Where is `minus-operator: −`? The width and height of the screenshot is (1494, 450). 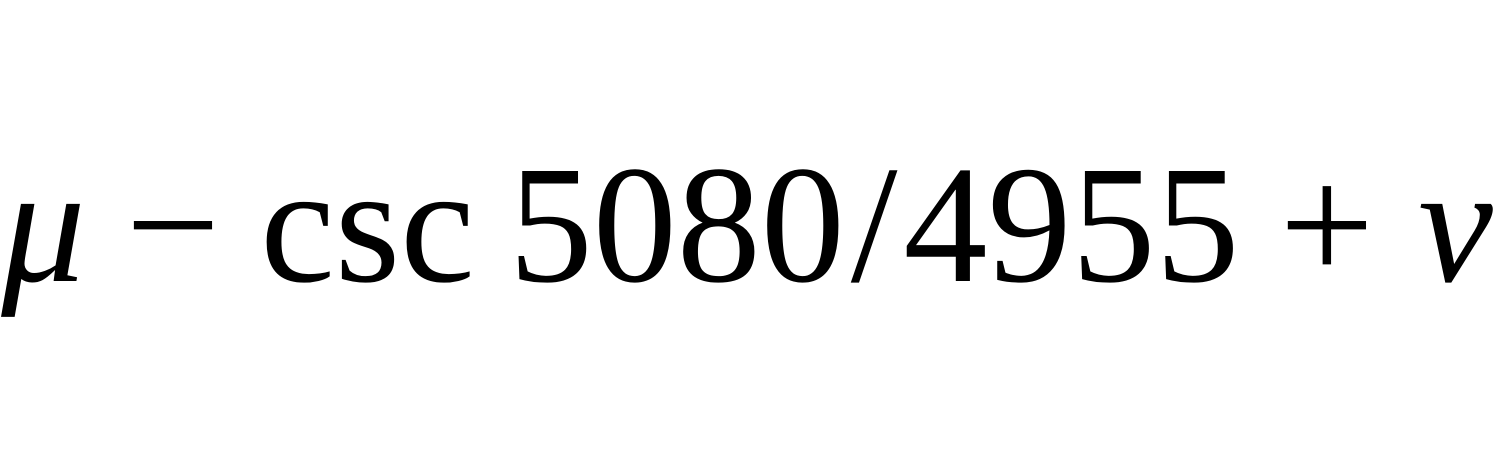 minus-operator: − is located at coordinates (173, 225).